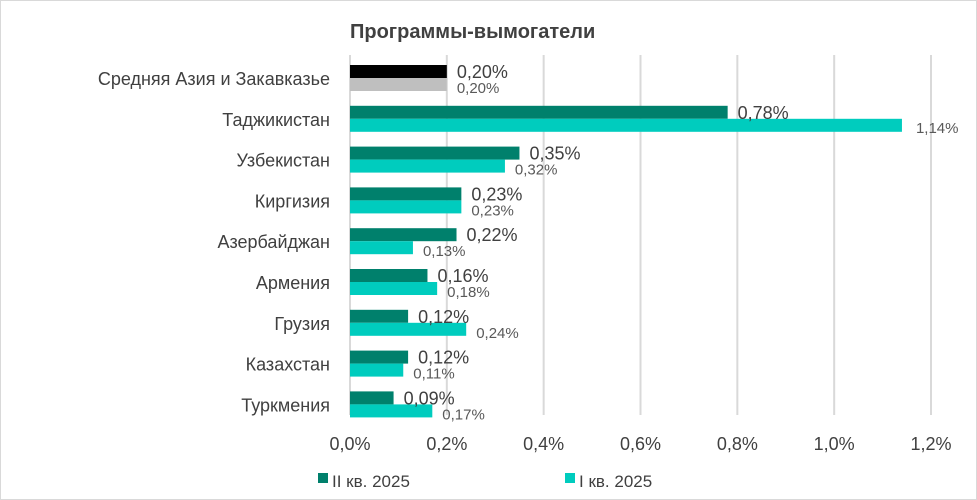 This screenshot has width=977, height=500. What do you see at coordinates (283, 161) in the screenshot?
I see `category-label: Узбекистан` at bounding box center [283, 161].